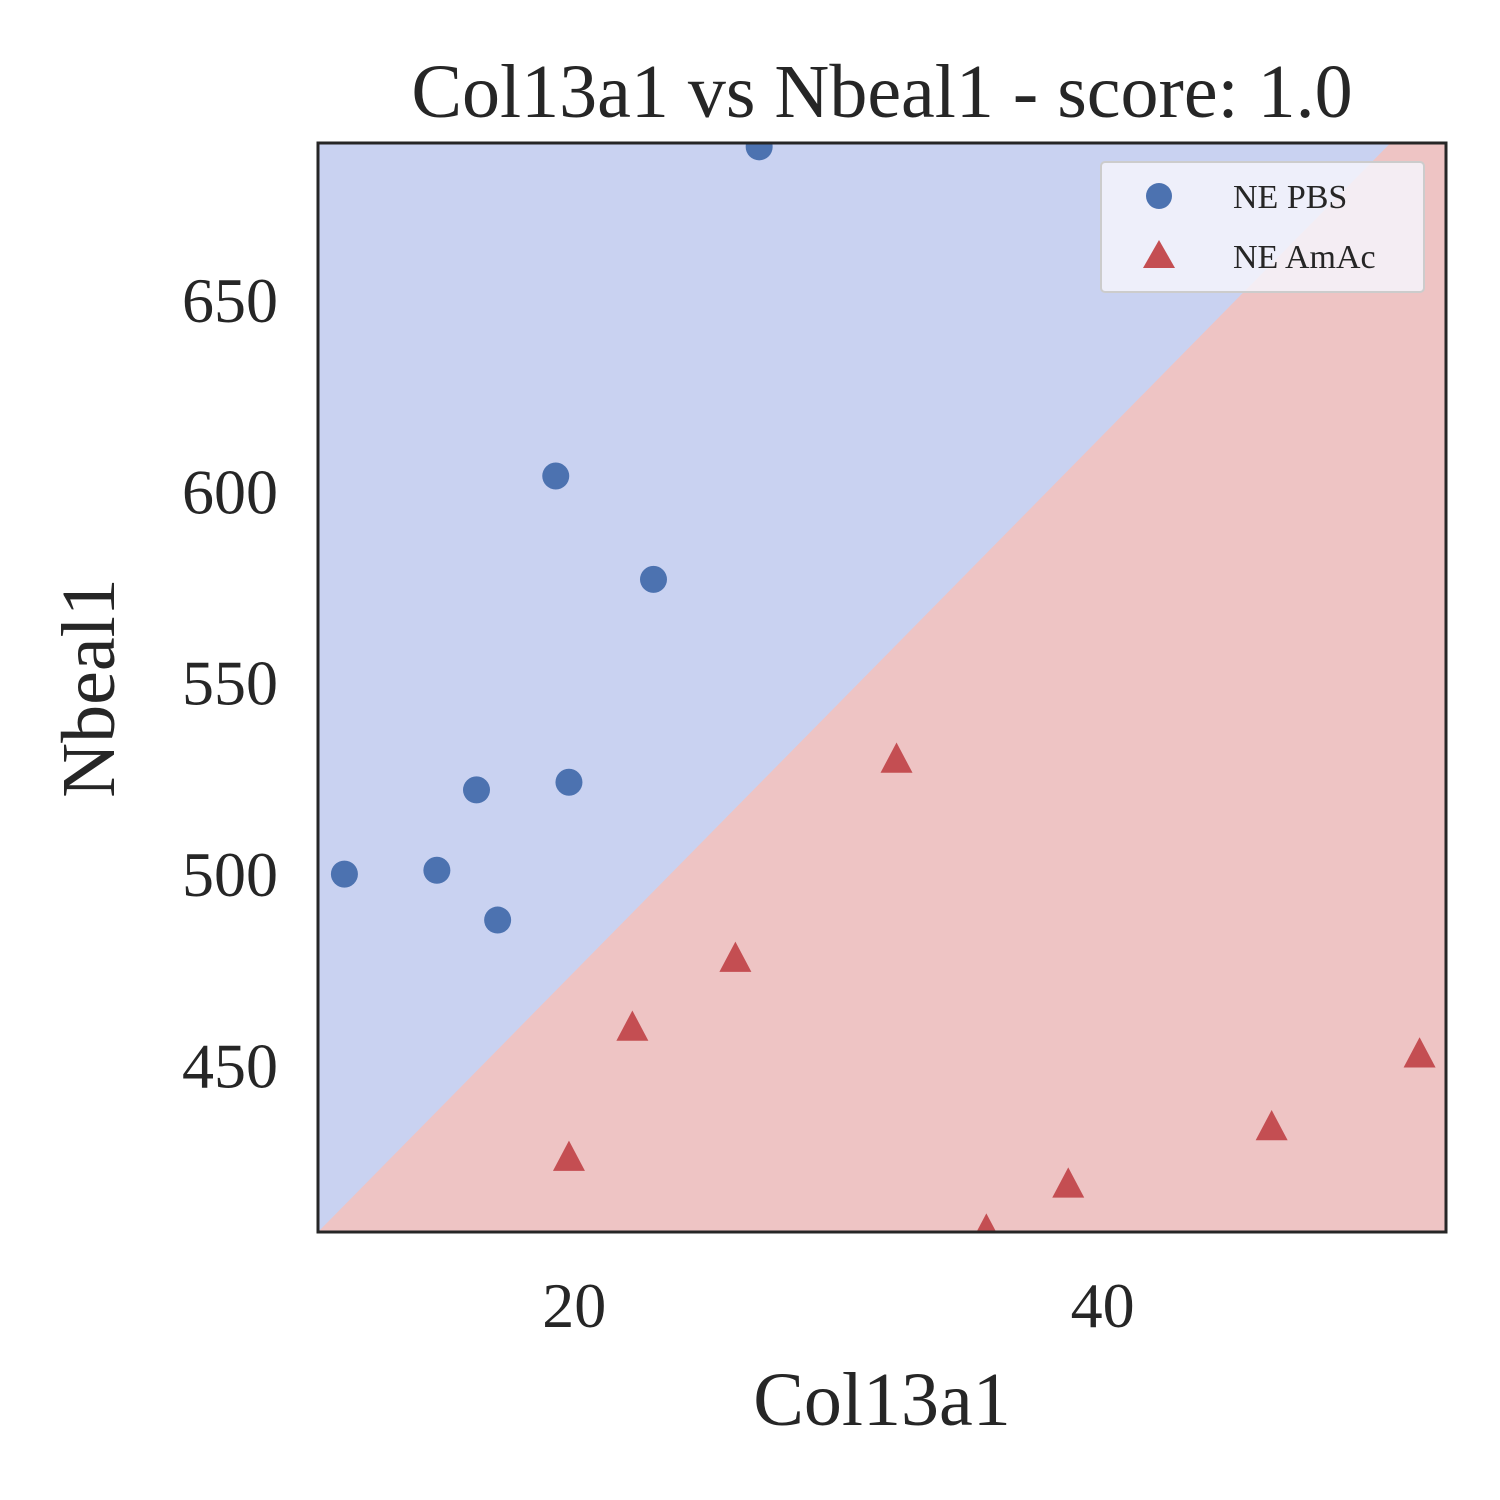 The width and height of the screenshot is (1500, 1500). Describe the element at coordinates (1159, 254) in the screenshot. I see `legend-marker-ne-amac` at that location.